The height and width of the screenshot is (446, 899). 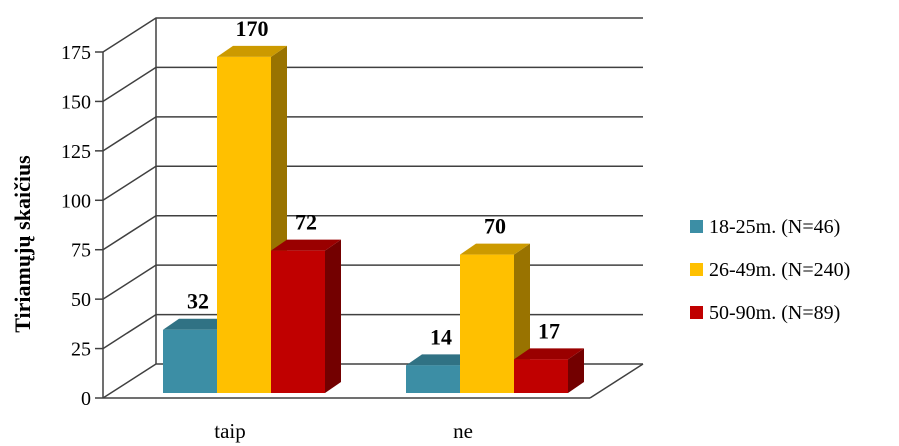 I want to click on y-tick-label: 0, so click(x=86, y=399).